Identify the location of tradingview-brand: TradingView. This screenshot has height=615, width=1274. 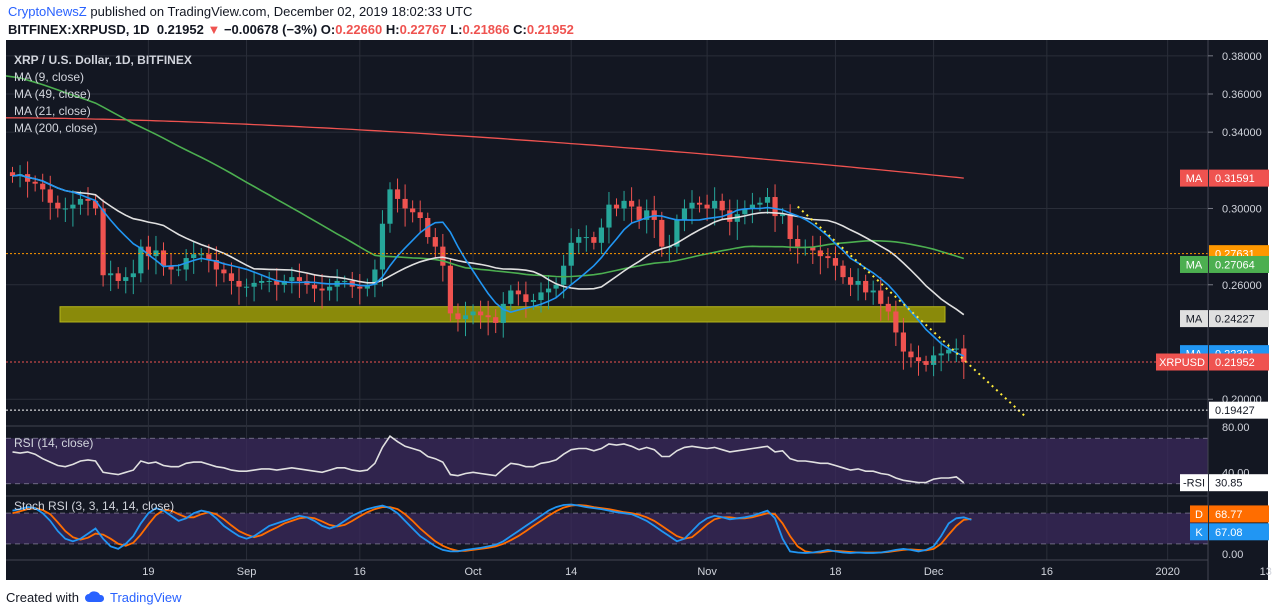
(146, 597).